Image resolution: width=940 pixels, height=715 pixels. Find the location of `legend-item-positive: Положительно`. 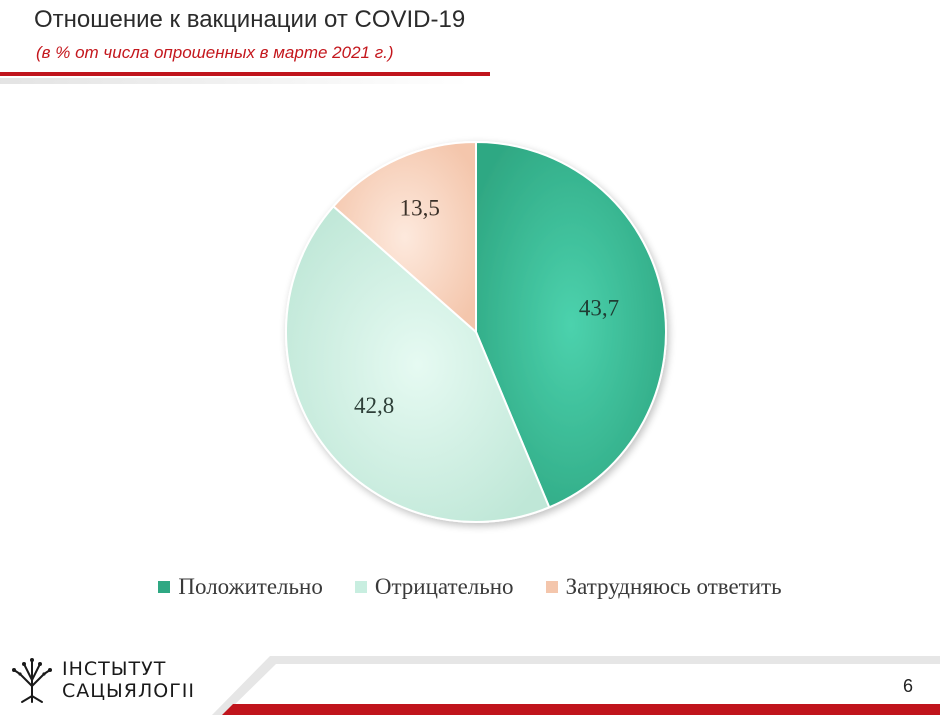

legend-item-positive: Положительно is located at coordinates (240, 587).